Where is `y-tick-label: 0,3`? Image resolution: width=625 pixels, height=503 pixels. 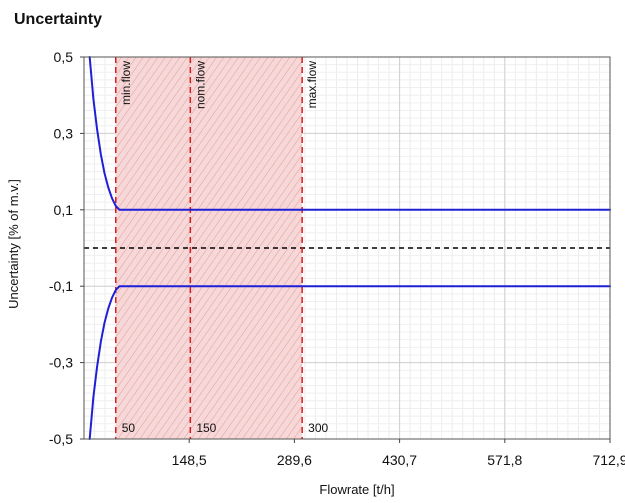 y-tick-label: 0,3 is located at coordinates (64, 133).